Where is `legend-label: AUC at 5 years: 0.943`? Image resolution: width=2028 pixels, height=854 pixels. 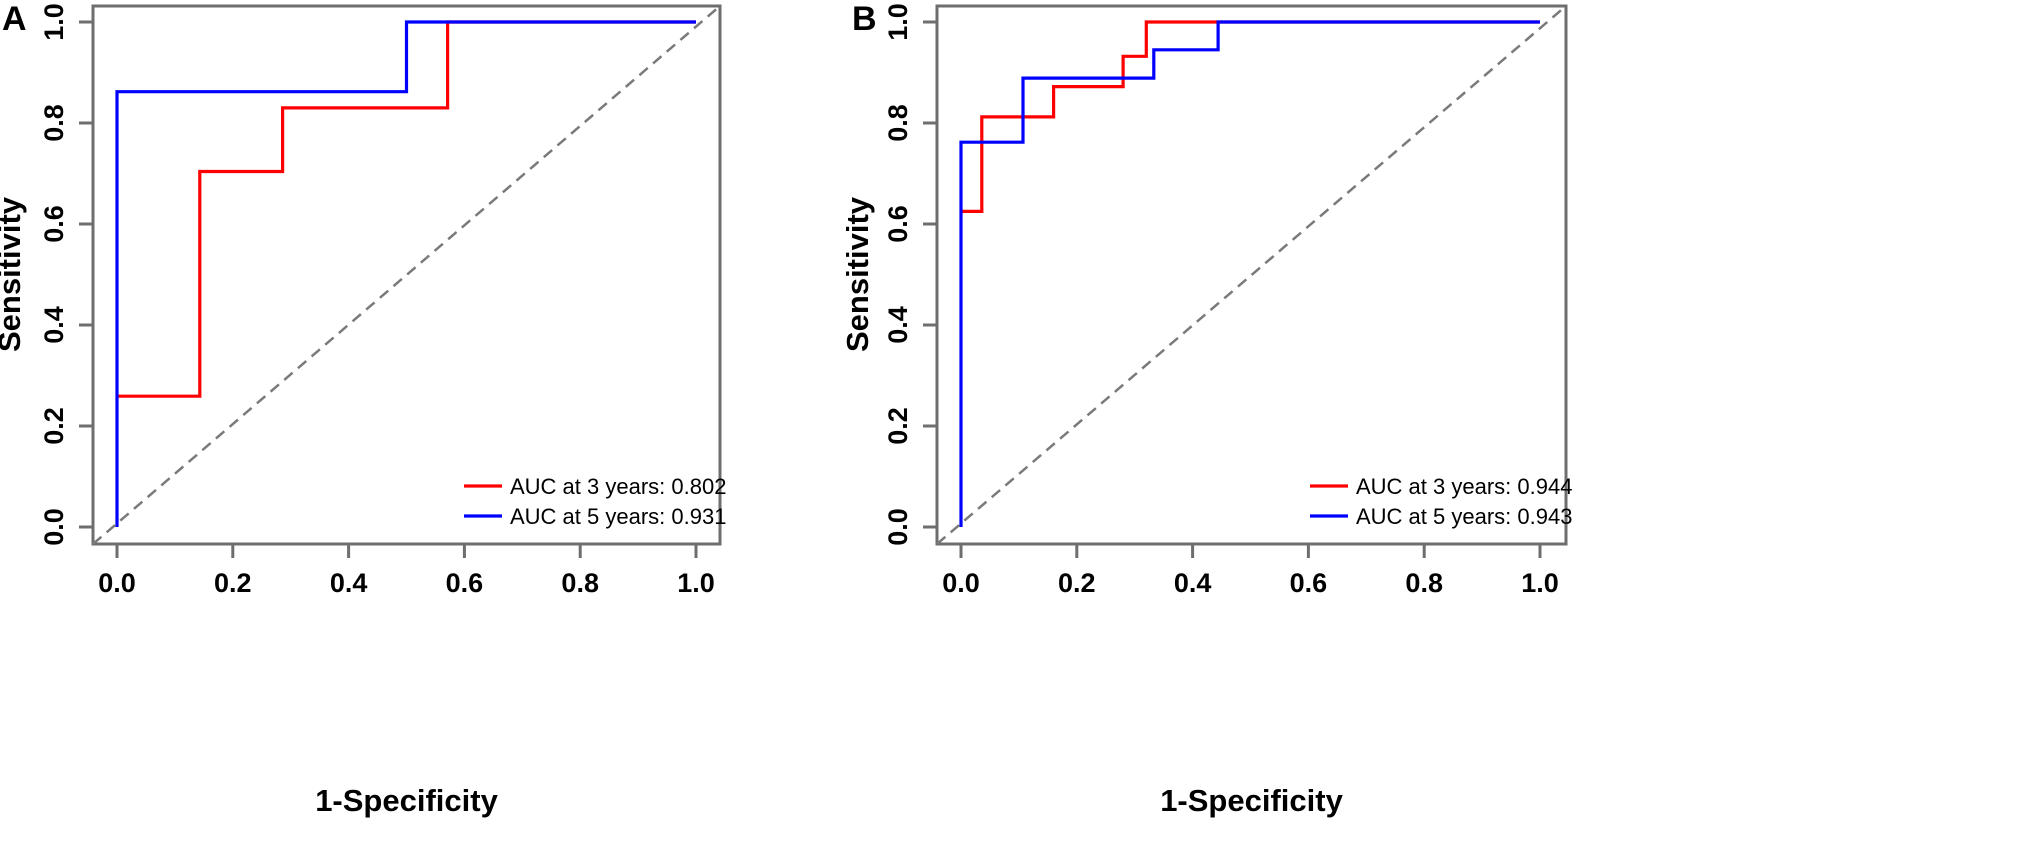 legend-label: AUC at 5 years: 0.943 is located at coordinates (1464, 516).